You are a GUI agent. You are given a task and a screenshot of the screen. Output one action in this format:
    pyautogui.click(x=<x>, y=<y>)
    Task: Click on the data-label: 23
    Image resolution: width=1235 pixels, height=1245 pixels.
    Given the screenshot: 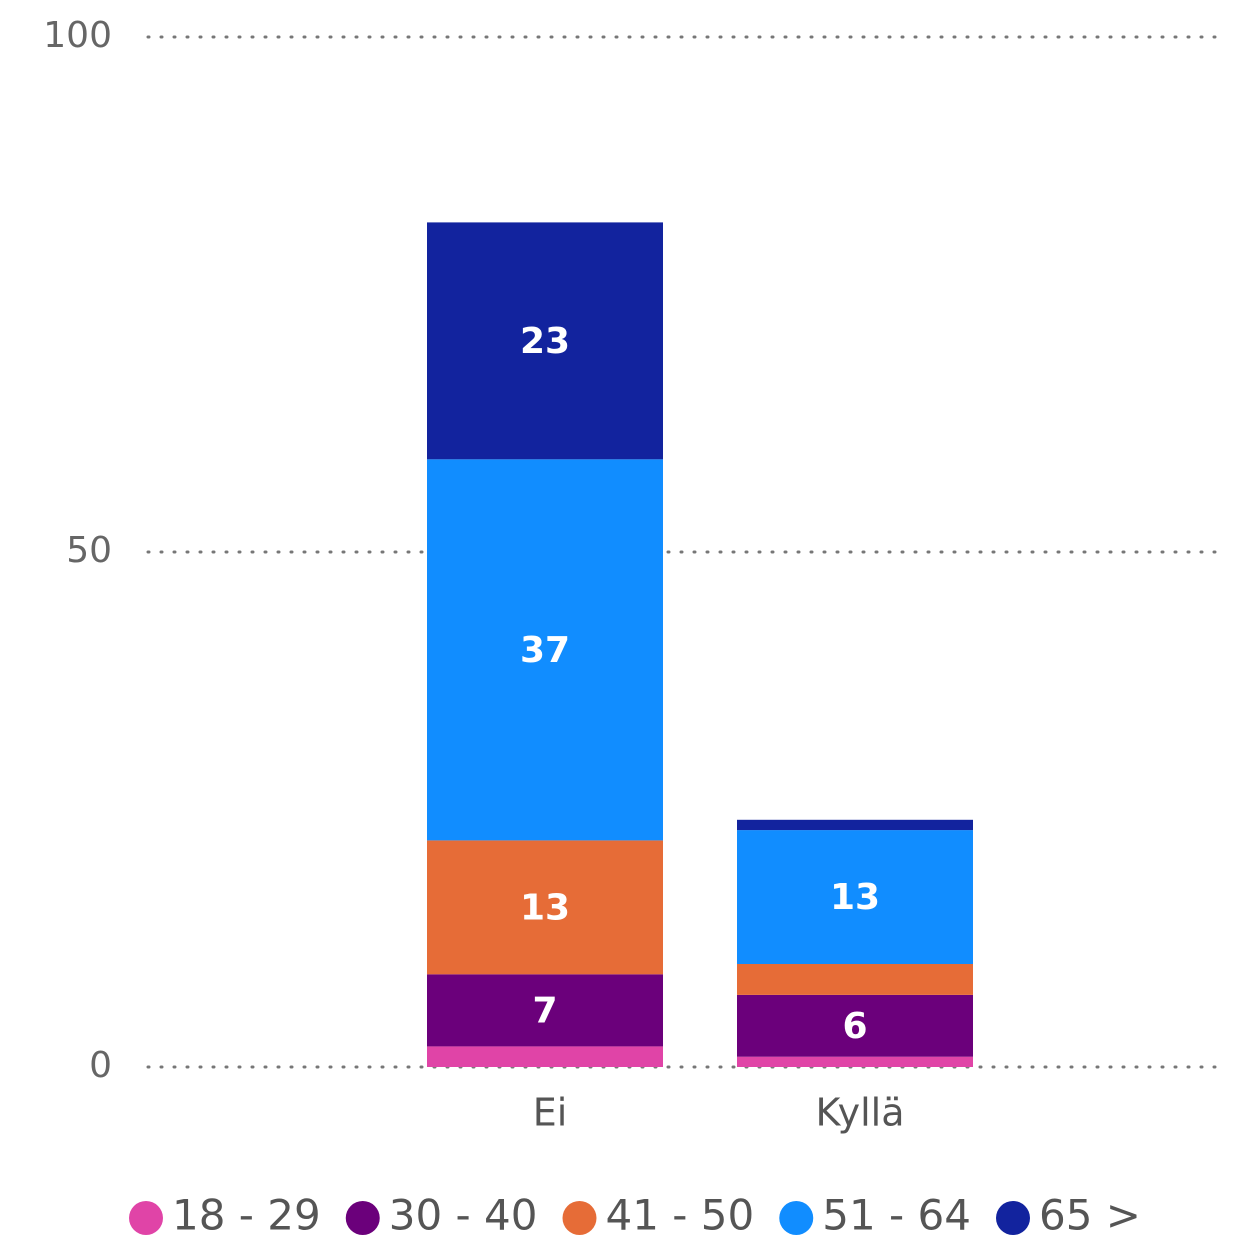 What is the action you would take?
    pyautogui.click(x=545, y=341)
    